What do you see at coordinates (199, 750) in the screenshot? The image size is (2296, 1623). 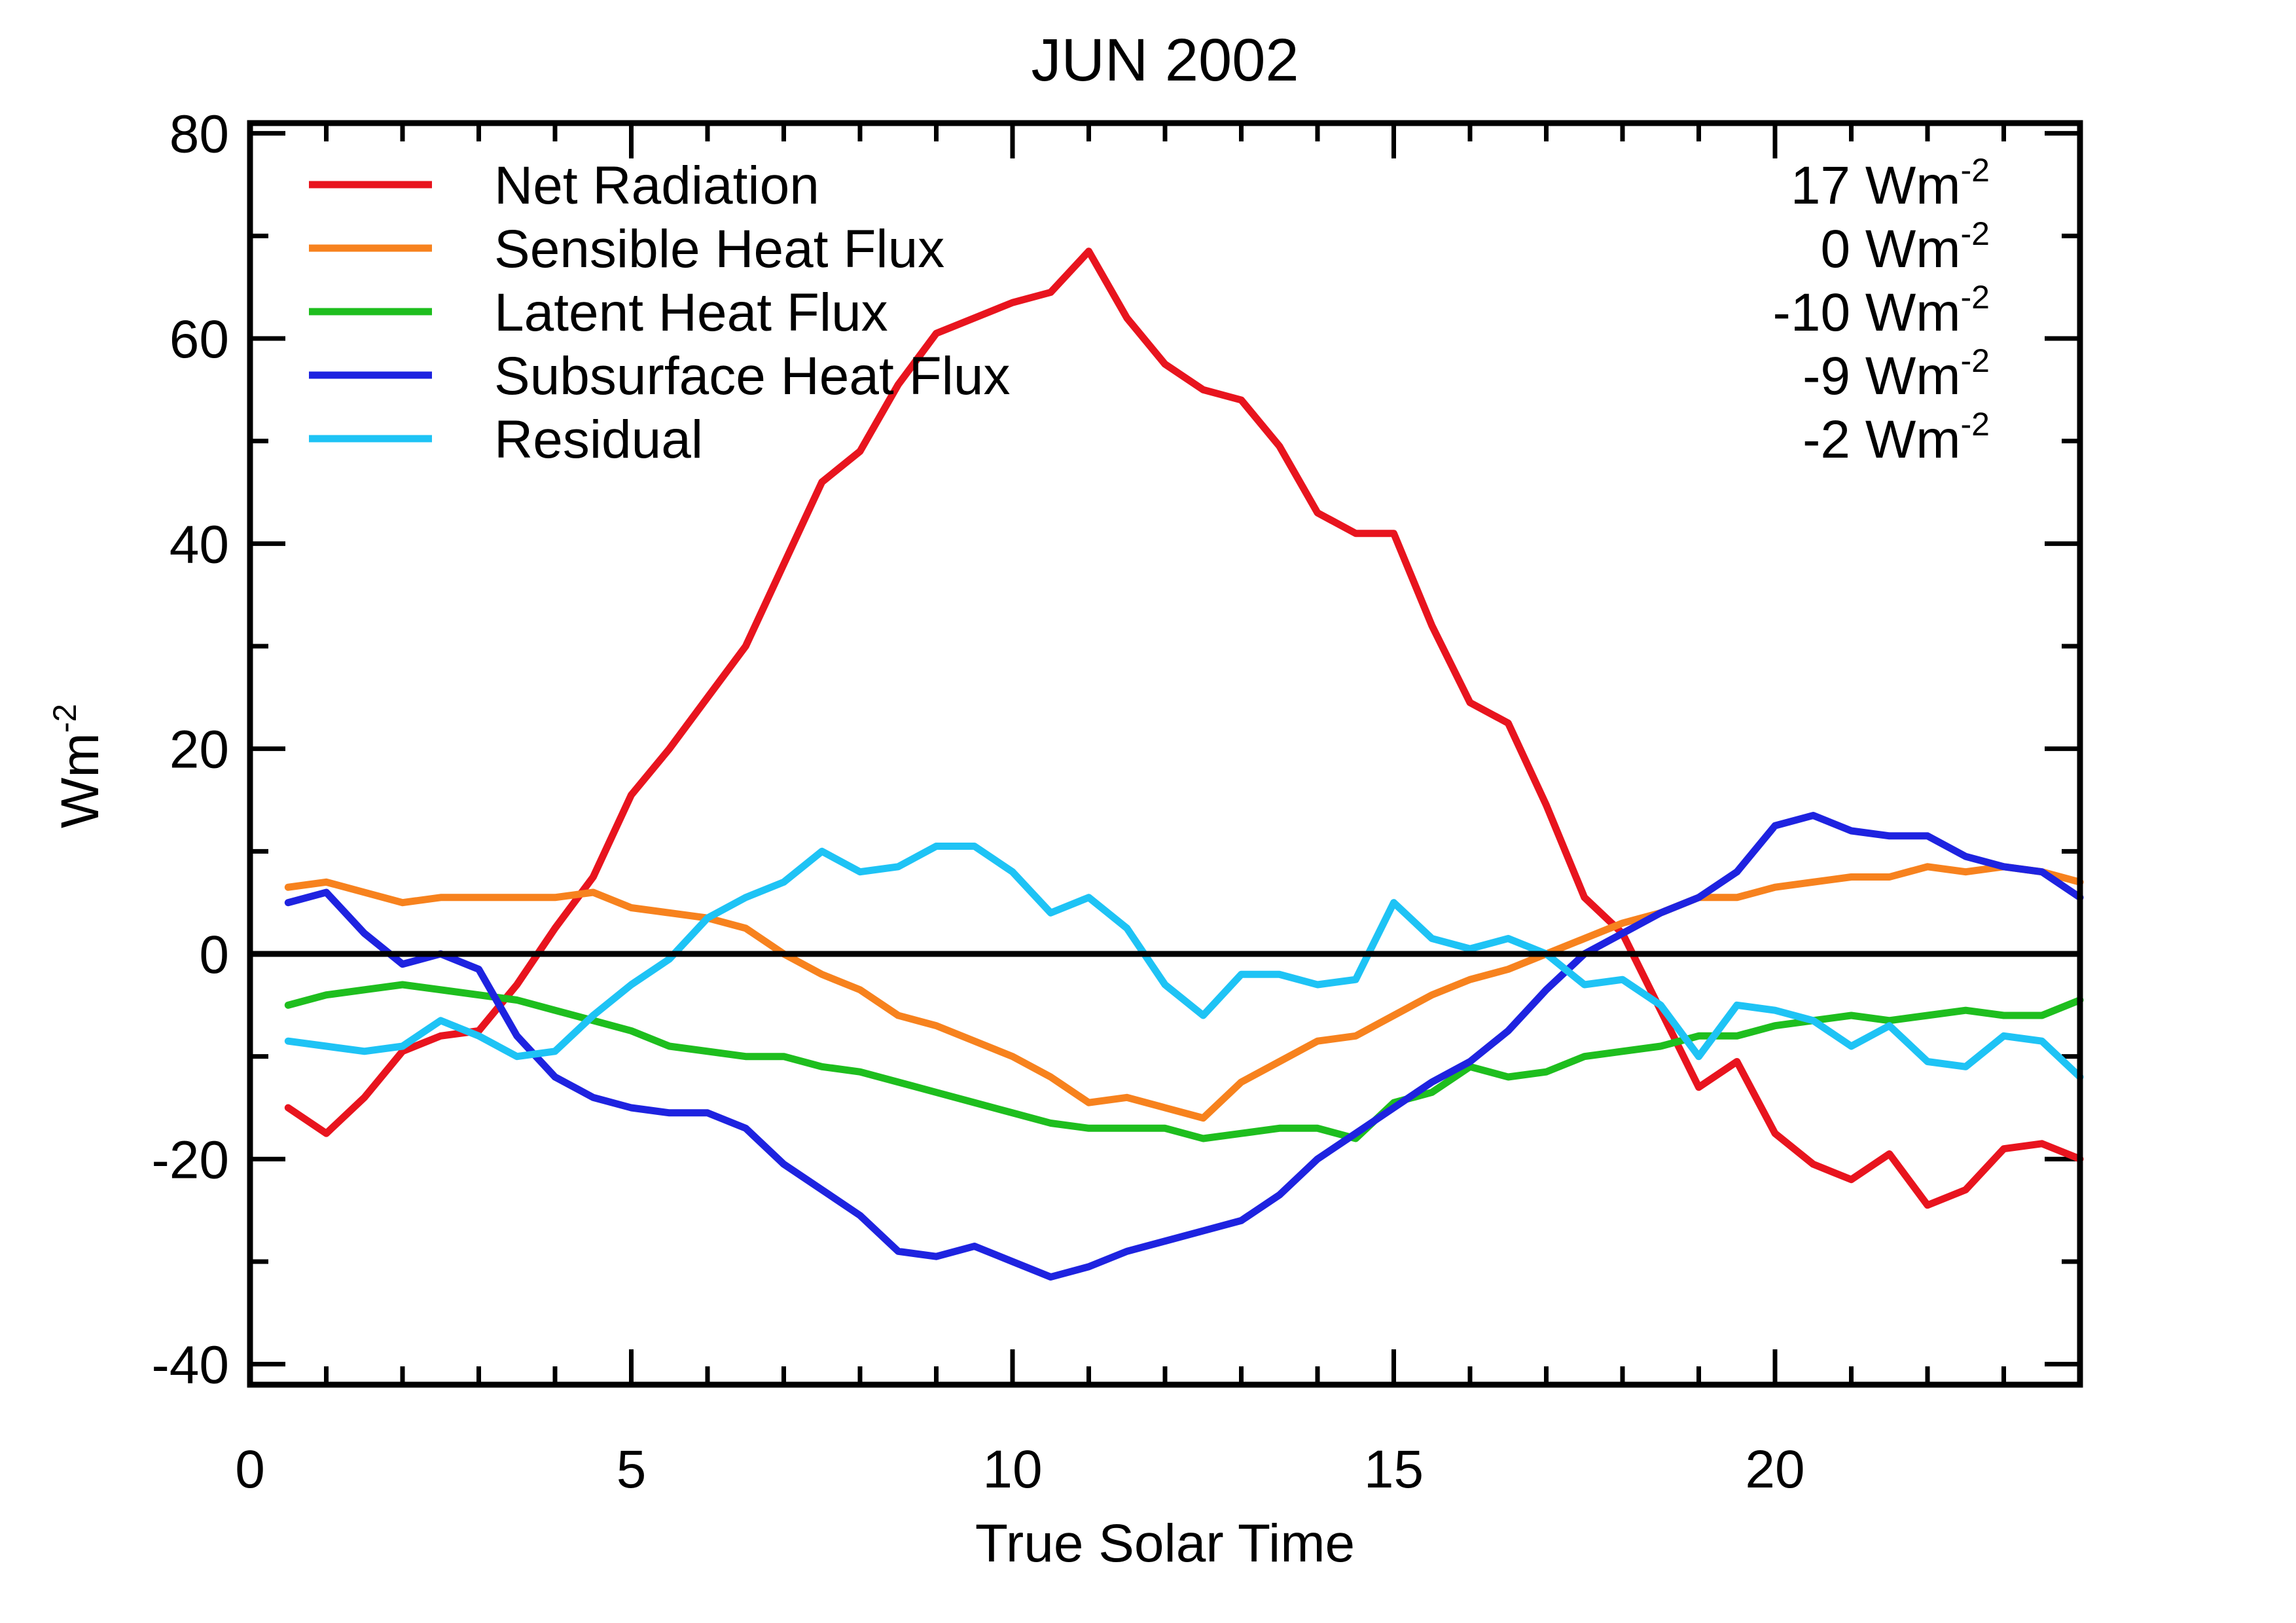 I see `y-tick-label: 20` at bounding box center [199, 750].